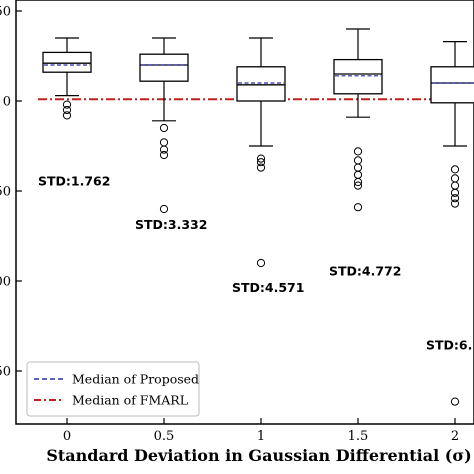 The image size is (474, 474). I want to click on std-annotation: STD:4.571, so click(268, 287).